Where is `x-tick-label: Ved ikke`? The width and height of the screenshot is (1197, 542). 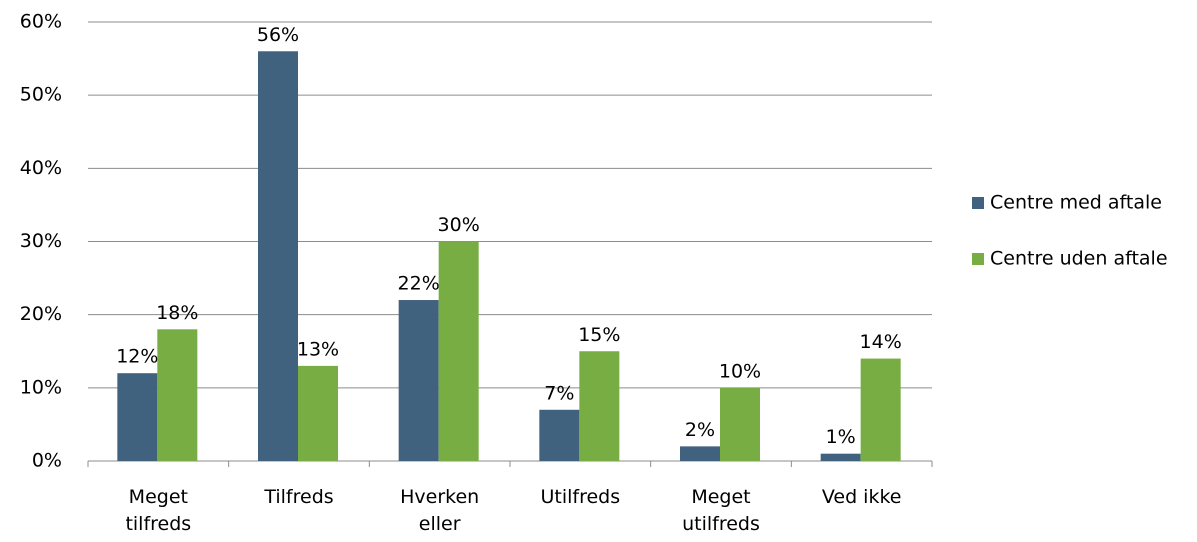
x-tick-label: Ved ikke is located at coordinates (862, 497).